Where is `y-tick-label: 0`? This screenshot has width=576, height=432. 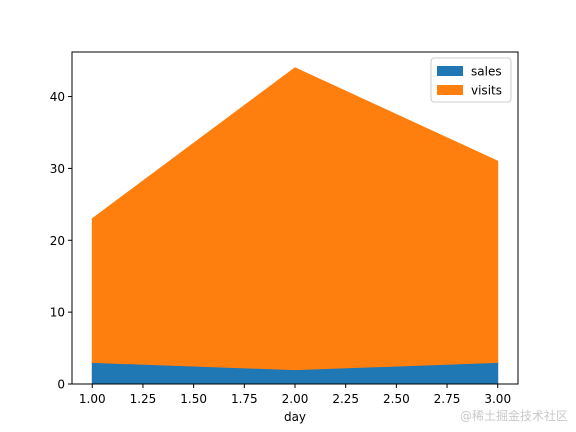 y-tick-label: 0 is located at coordinates (61, 385).